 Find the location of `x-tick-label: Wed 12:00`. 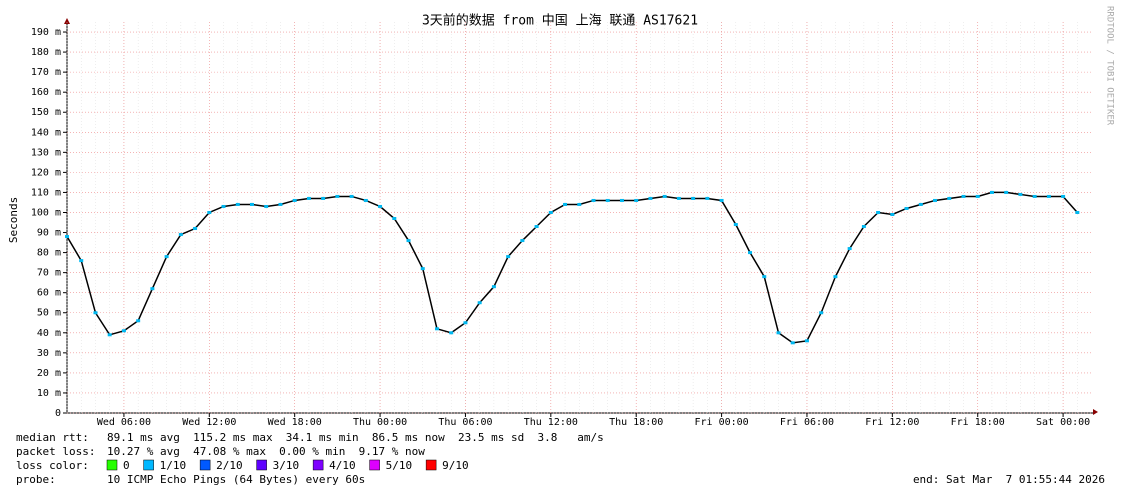

x-tick-label: Wed 12:00 is located at coordinates (209, 422).